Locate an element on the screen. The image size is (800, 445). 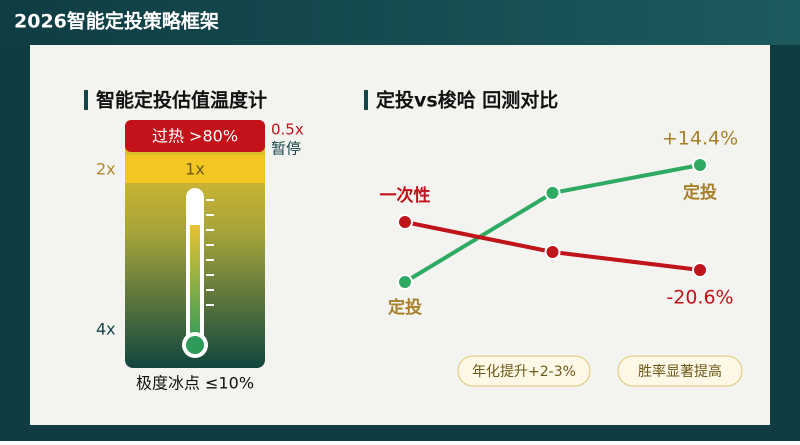
ticks is located at coordinates (210, 252).